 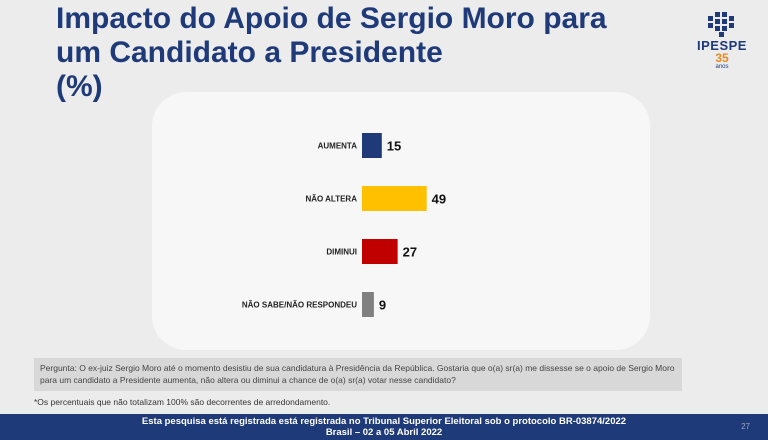 What do you see at coordinates (722, 45) in the screenshot?
I see `logo-brand: IPESPE` at bounding box center [722, 45].